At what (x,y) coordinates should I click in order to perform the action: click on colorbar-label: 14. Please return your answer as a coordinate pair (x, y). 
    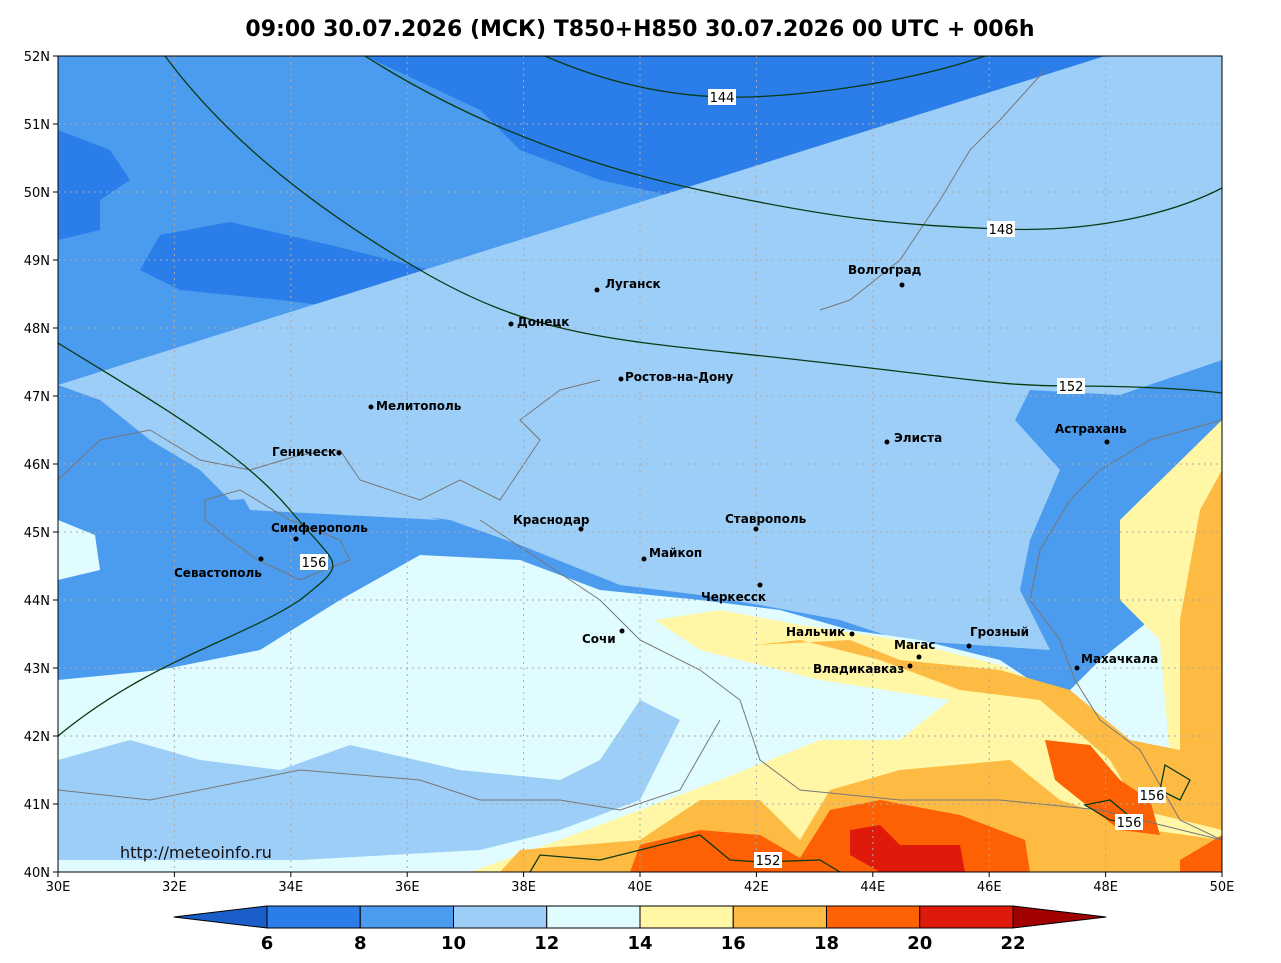
    Looking at the image, I should click on (639, 943).